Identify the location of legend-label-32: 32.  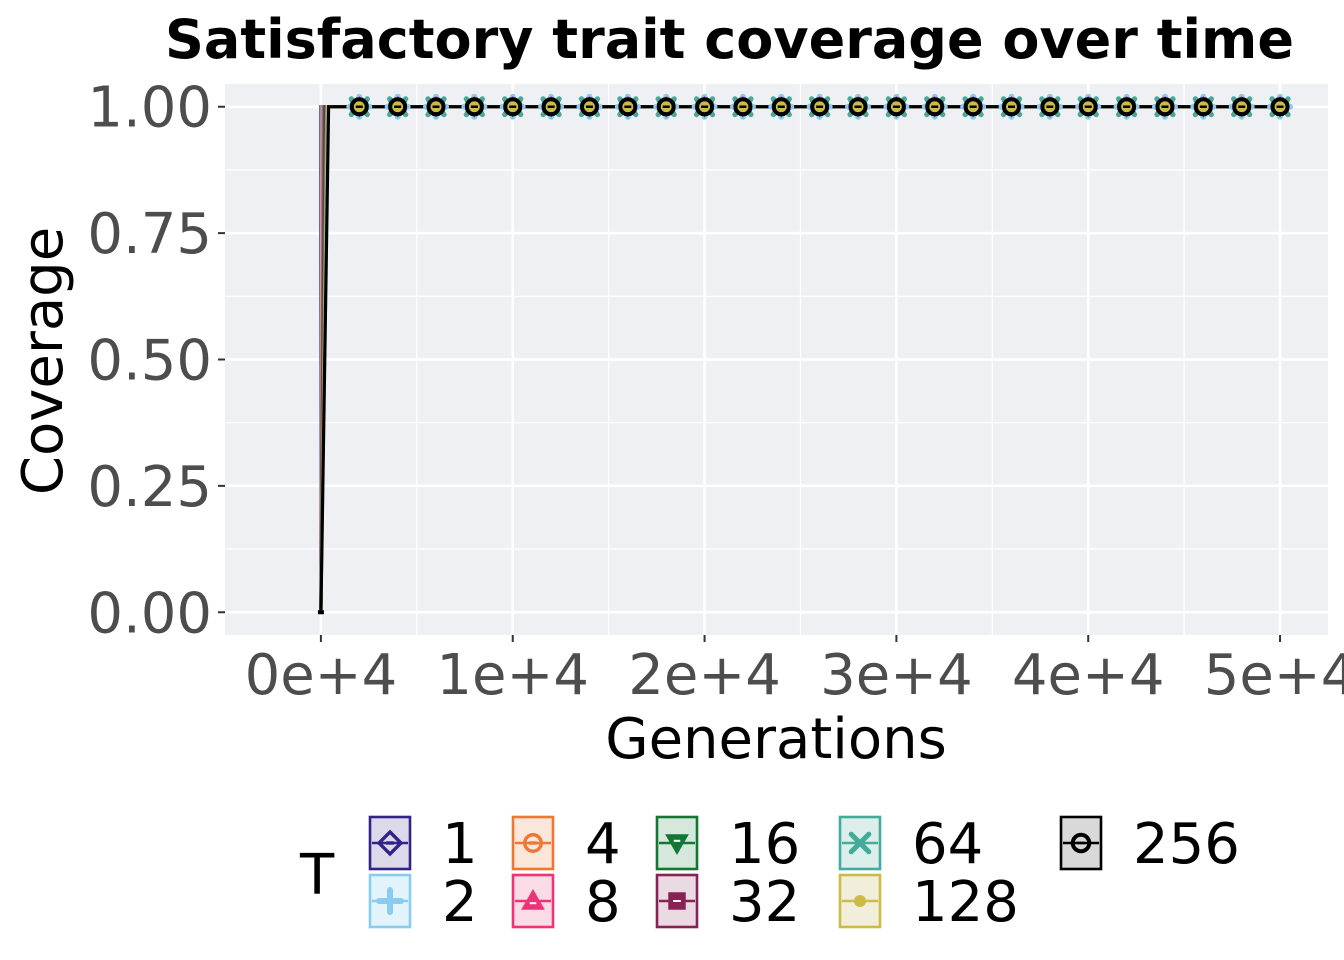
(764, 902).